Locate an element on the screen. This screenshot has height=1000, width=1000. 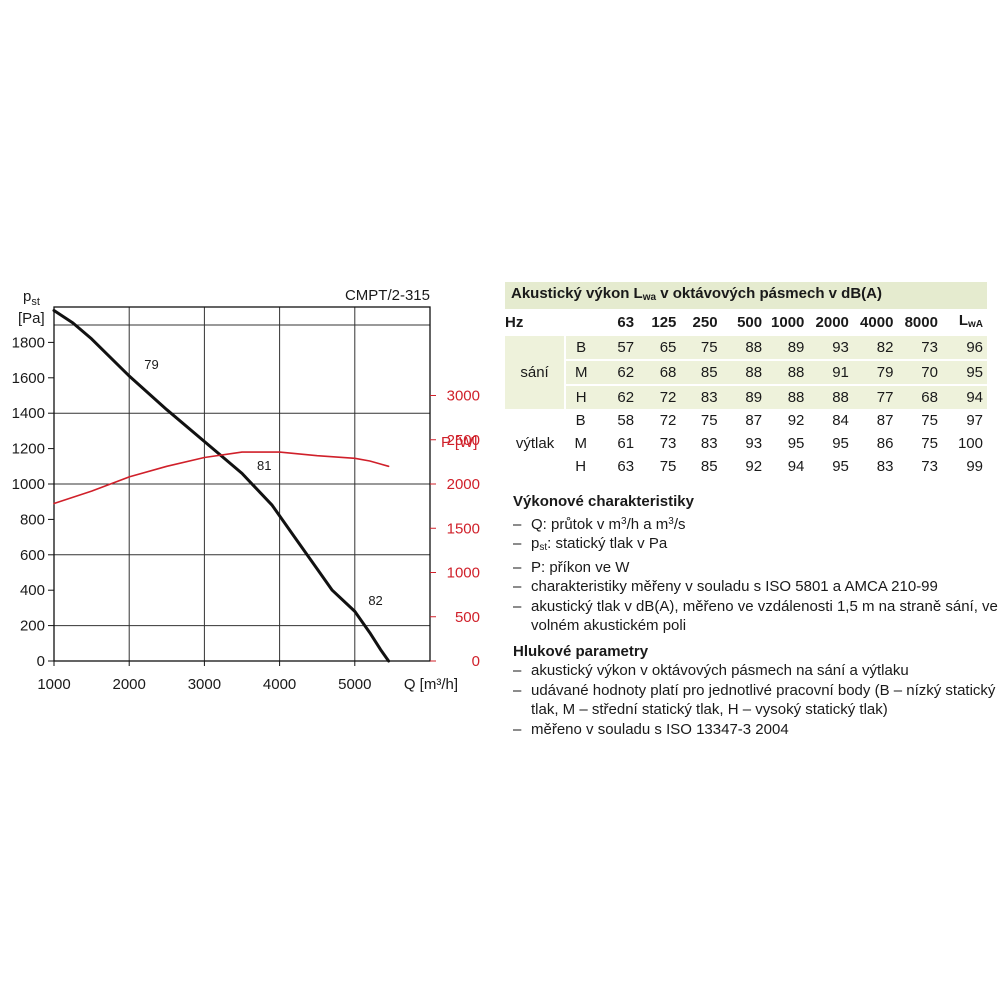
y-left-label-sub: st is located at coordinates (35, 302).